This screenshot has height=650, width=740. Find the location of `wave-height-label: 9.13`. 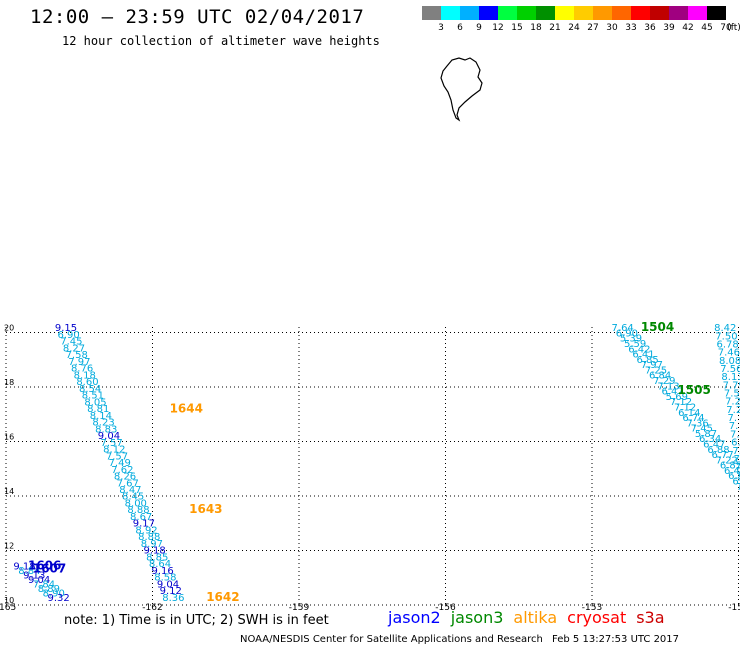

wave-height-label: 9.13 is located at coordinates (34, 576).